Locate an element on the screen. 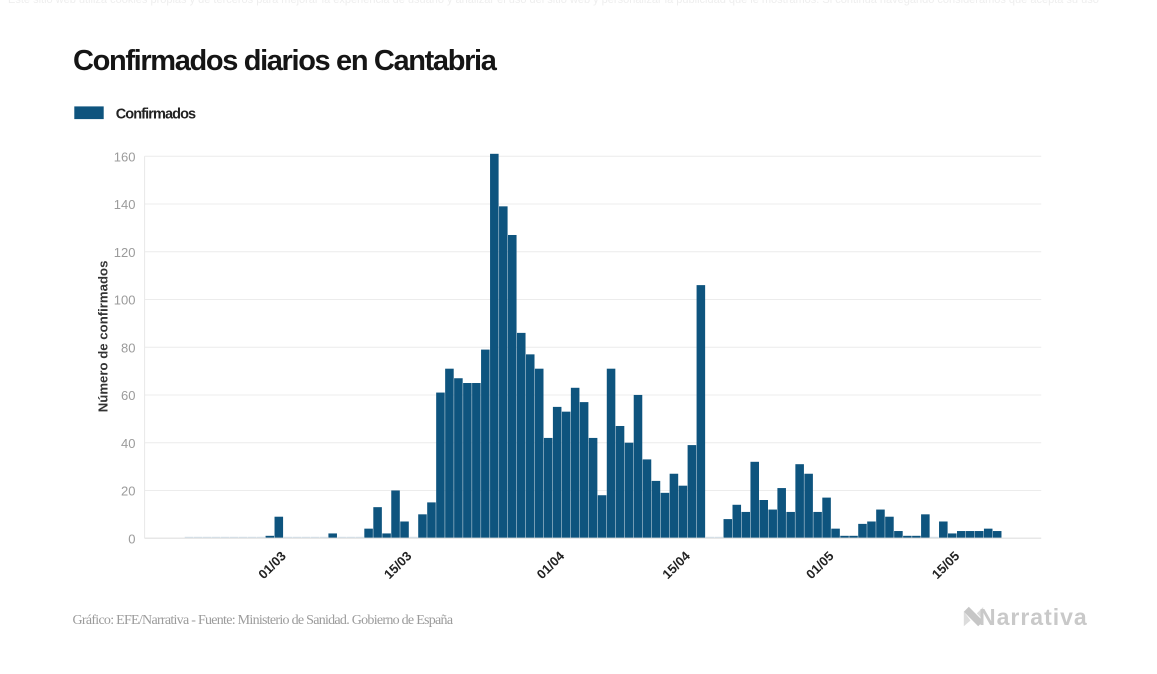 The image size is (1157, 674). svg-text: 160 is located at coordinates (125, 156).